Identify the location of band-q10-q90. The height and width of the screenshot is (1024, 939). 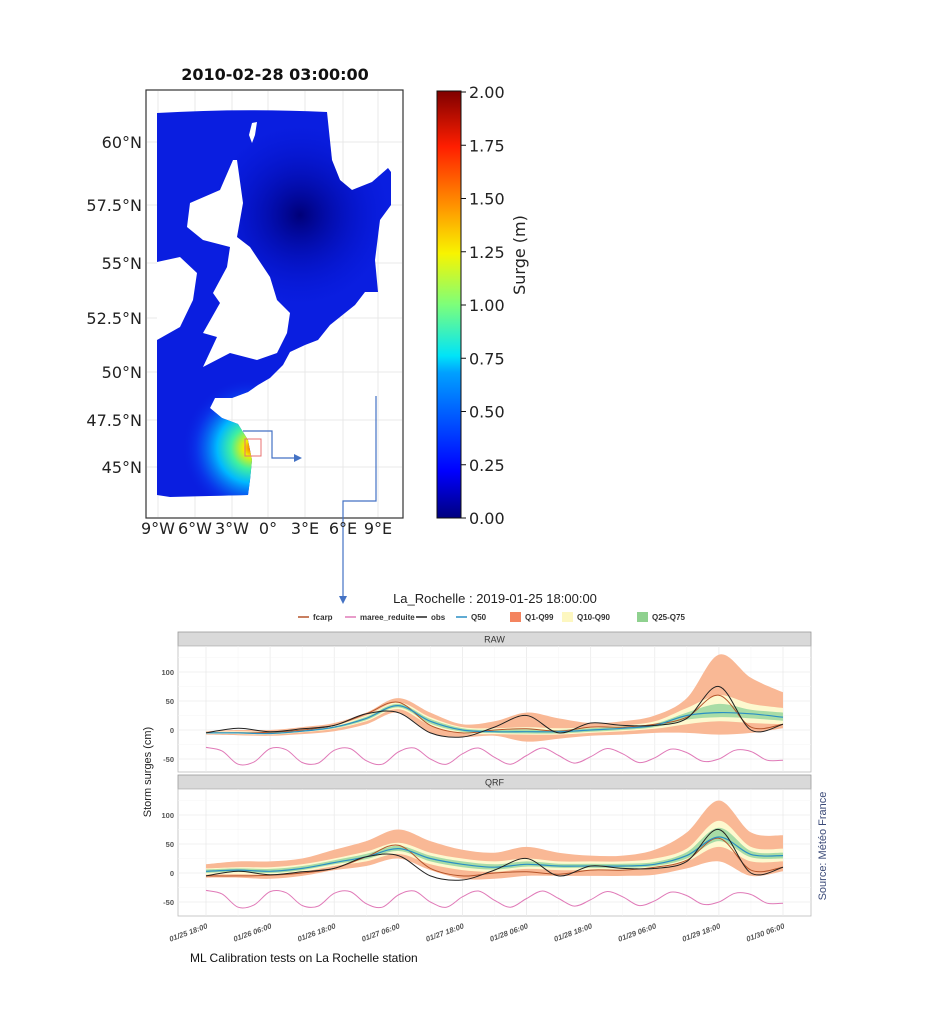
(494, 715).